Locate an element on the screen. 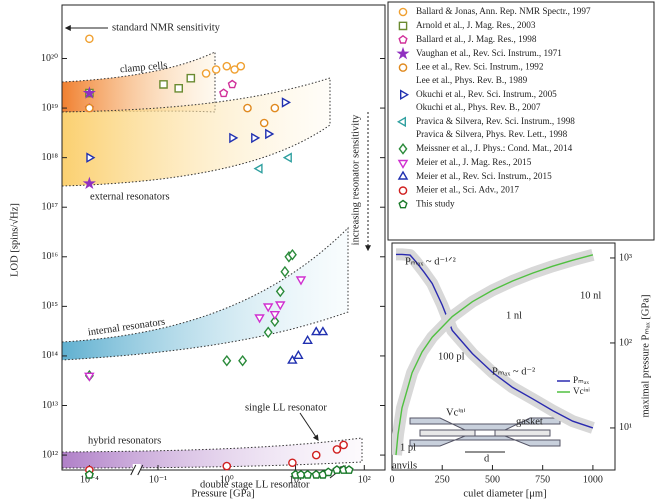 The width and height of the screenshot is (656, 501). annotation: hybrid resonators is located at coordinates (124, 440).